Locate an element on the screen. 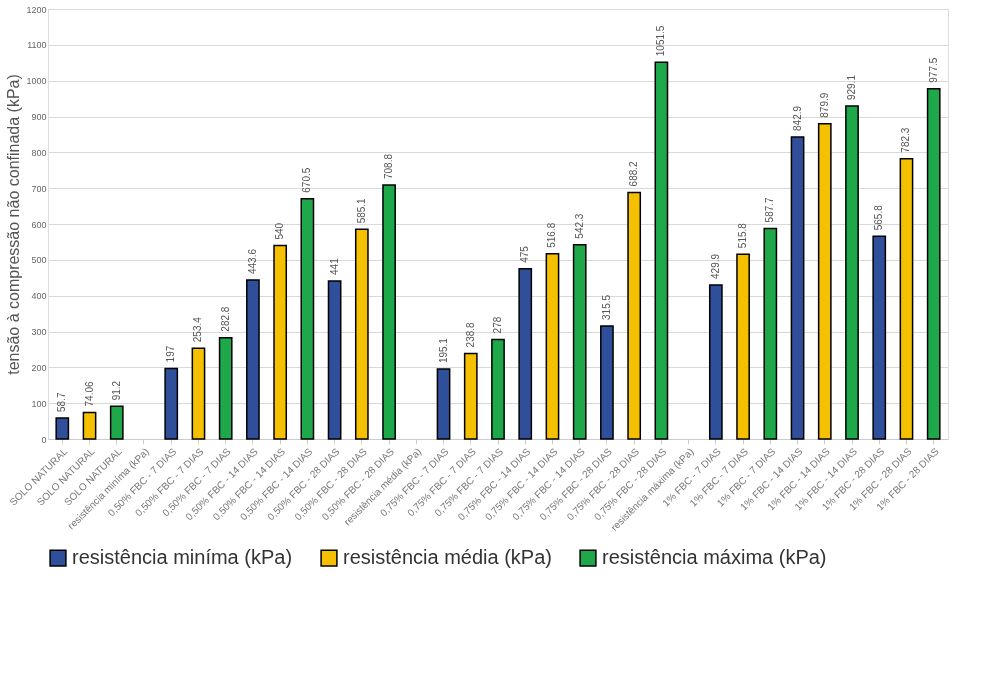 The width and height of the screenshot is (1006, 676). data-label: 565.8 is located at coordinates (879, 217).